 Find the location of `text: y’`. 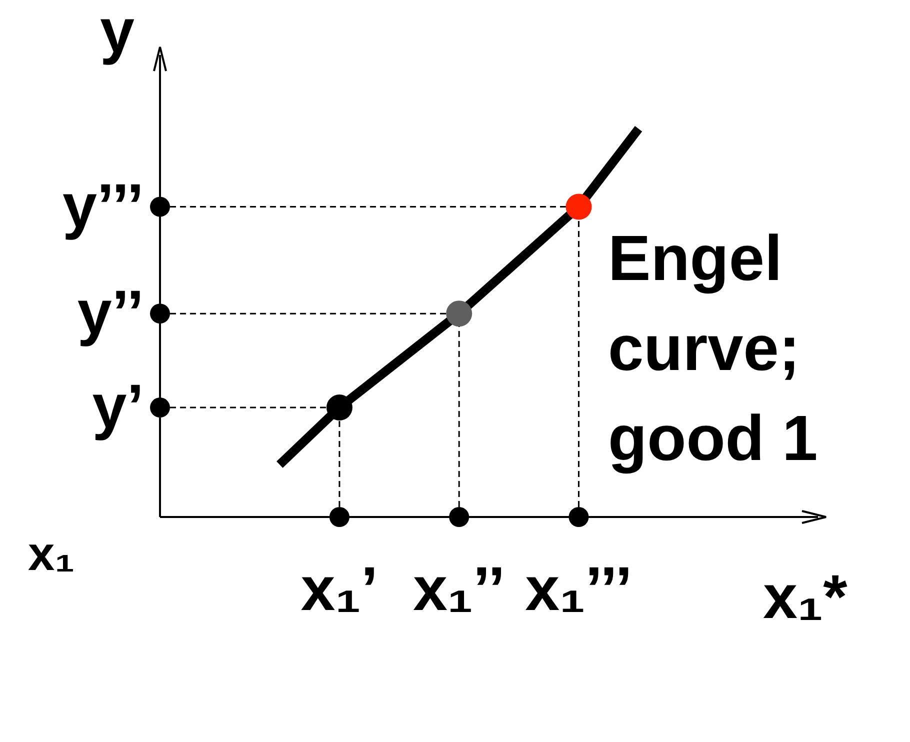

text: y’ is located at coordinates (118, 407).